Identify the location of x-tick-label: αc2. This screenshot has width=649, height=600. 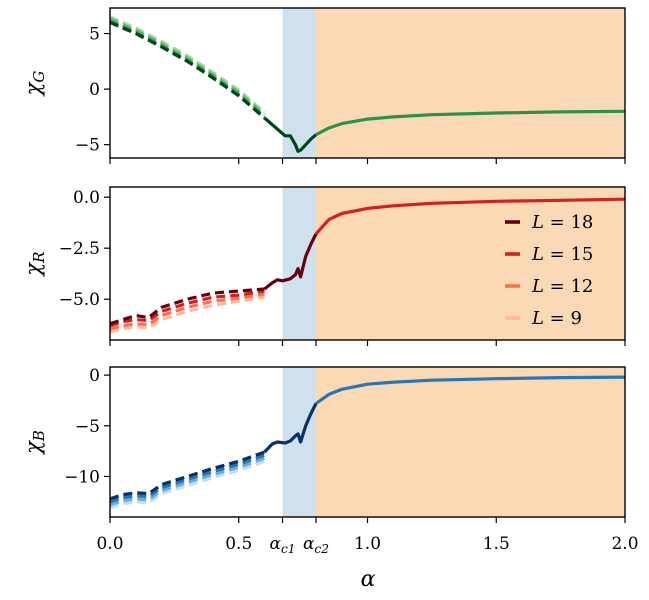
(316, 545).